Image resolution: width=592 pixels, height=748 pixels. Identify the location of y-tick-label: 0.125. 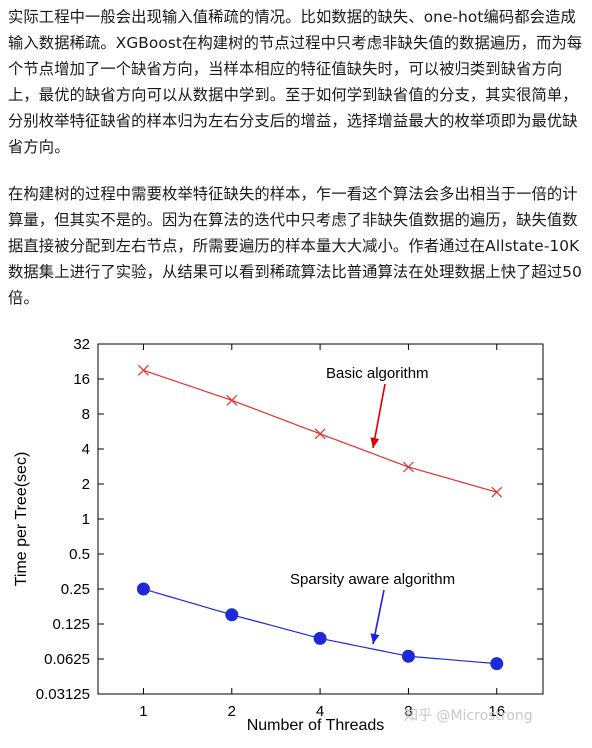
(71, 624).